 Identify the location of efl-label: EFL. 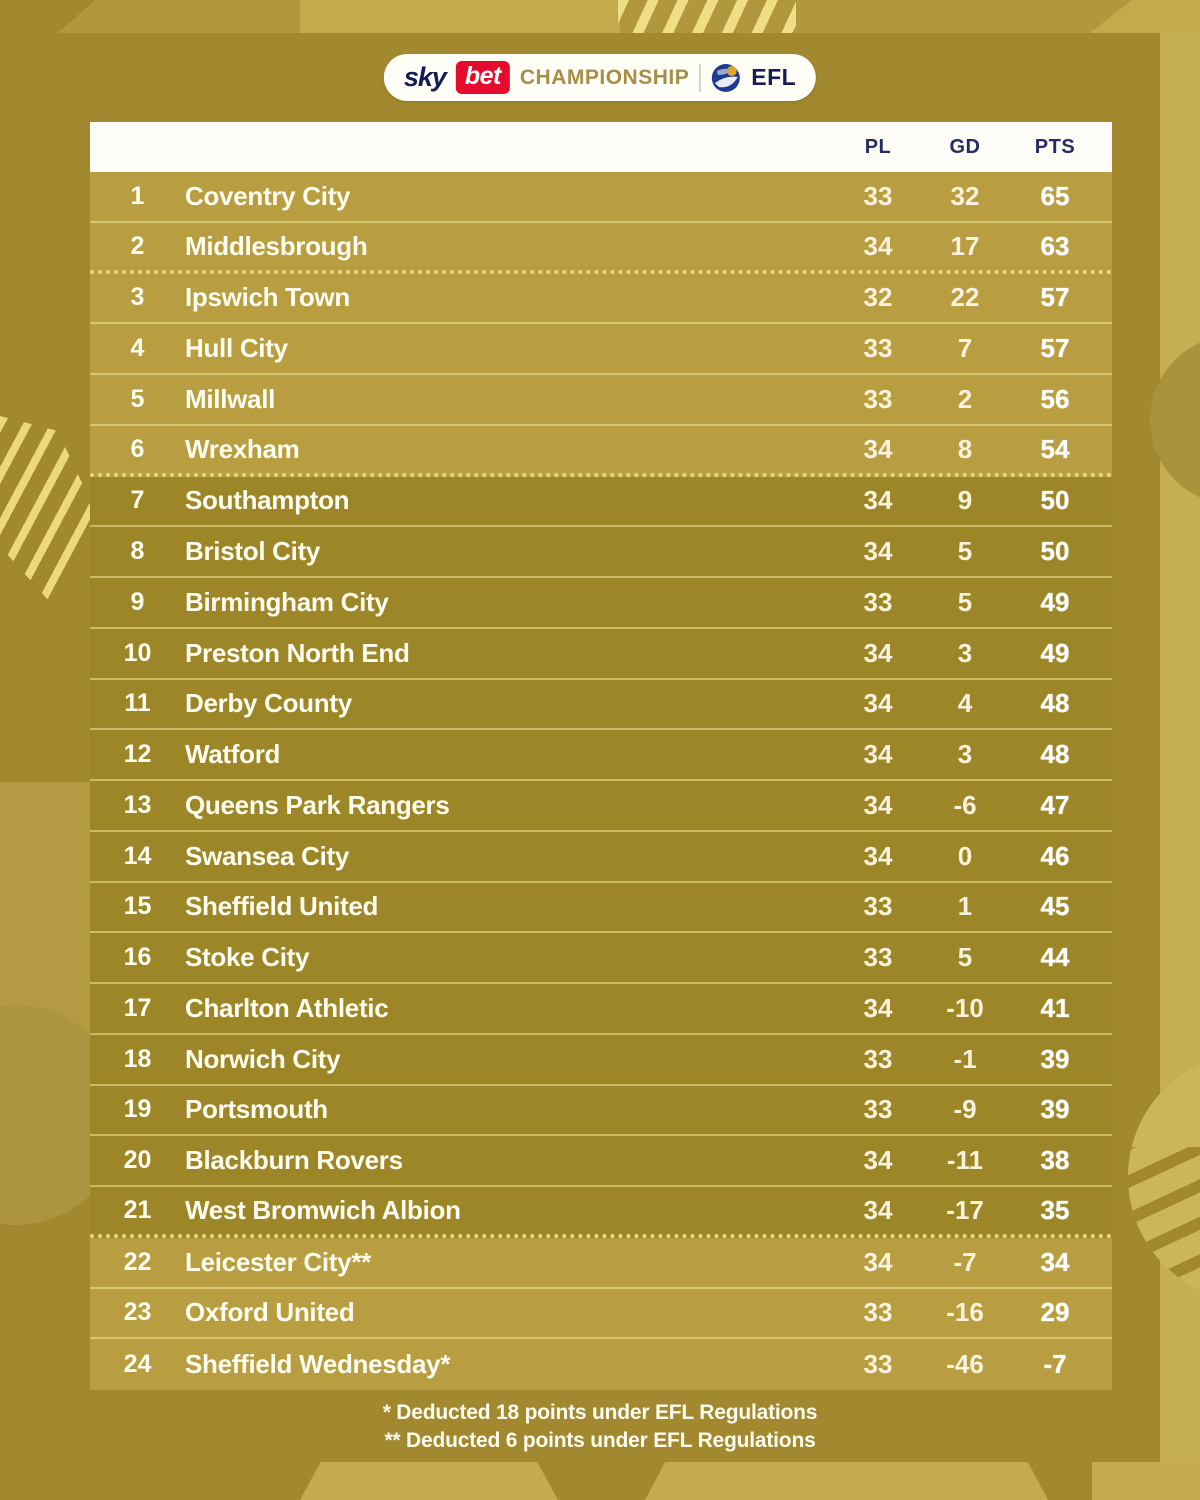
(774, 77).